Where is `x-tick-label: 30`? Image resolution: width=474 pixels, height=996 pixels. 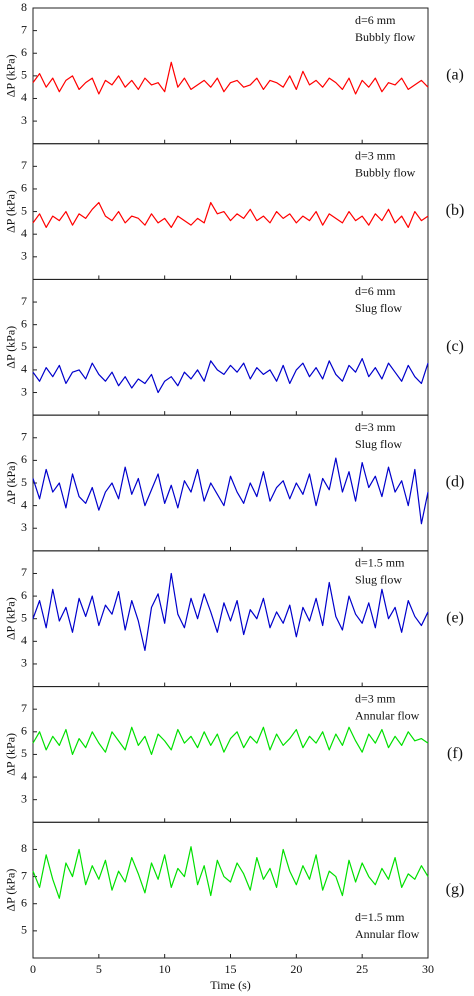 x-tick-label: 30 is located at coordinates (428, 969).